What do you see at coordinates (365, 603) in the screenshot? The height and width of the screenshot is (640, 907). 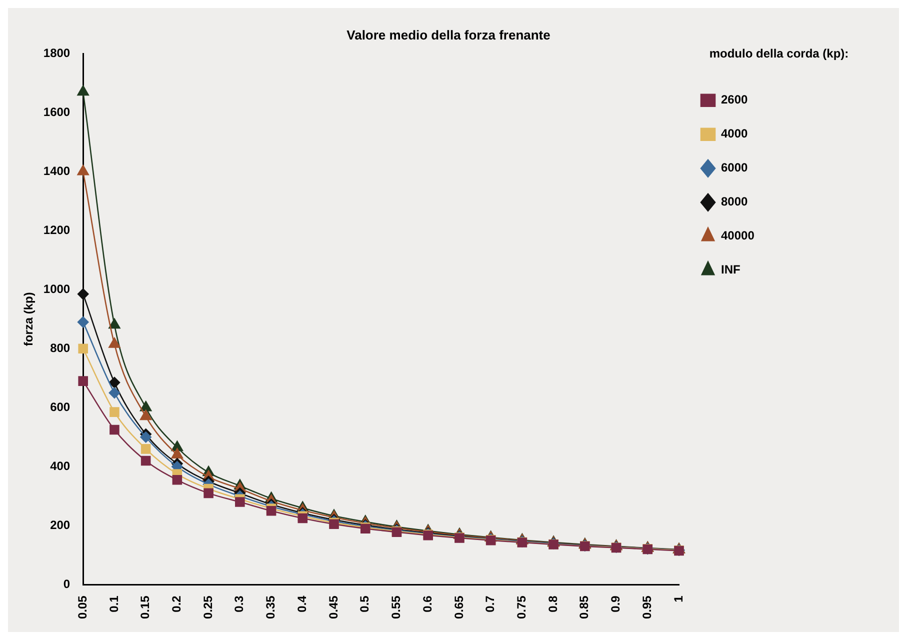 I see `x-tick-label: 0.5` at bounding box center [365, 603].